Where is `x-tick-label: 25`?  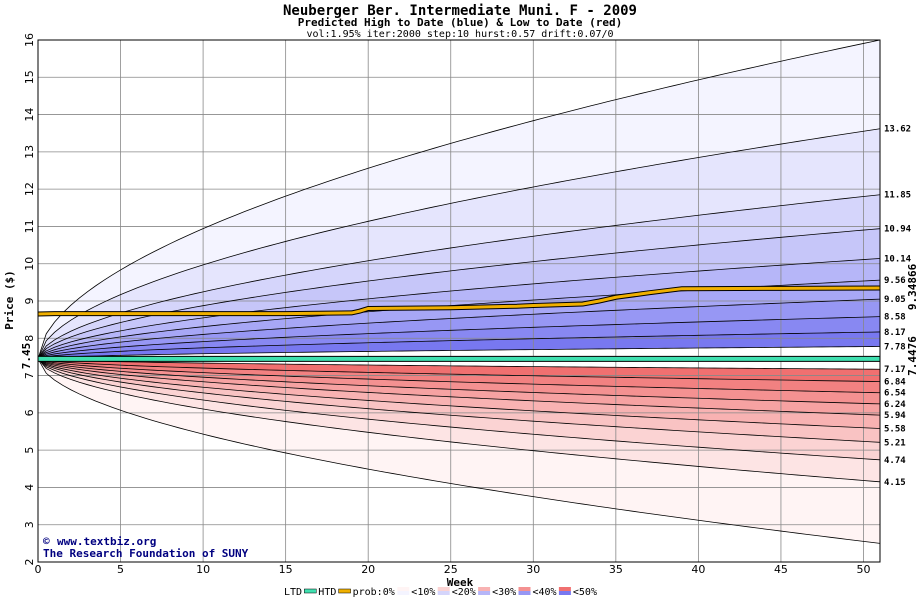 x-tick-label: 25 is located at coordinates (451, 569).